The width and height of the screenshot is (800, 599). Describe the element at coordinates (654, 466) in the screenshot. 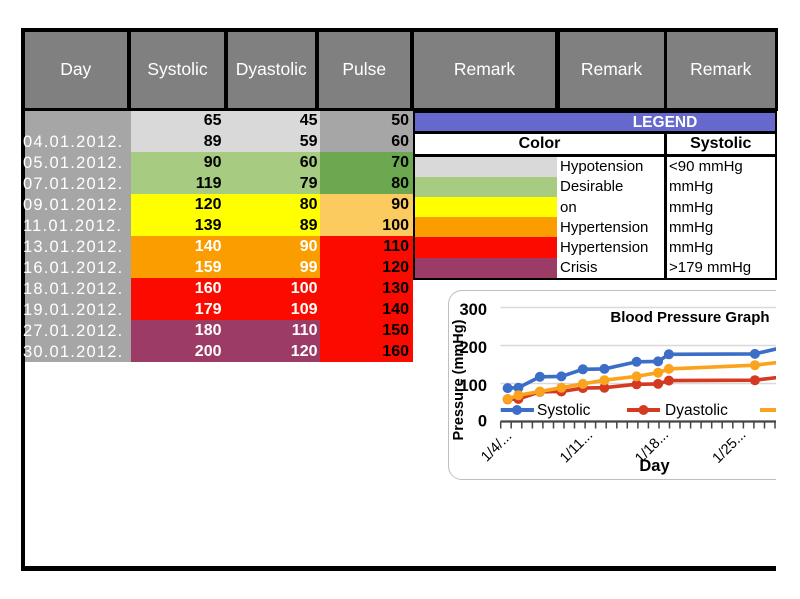

I see `svg-text: Day` at that location.